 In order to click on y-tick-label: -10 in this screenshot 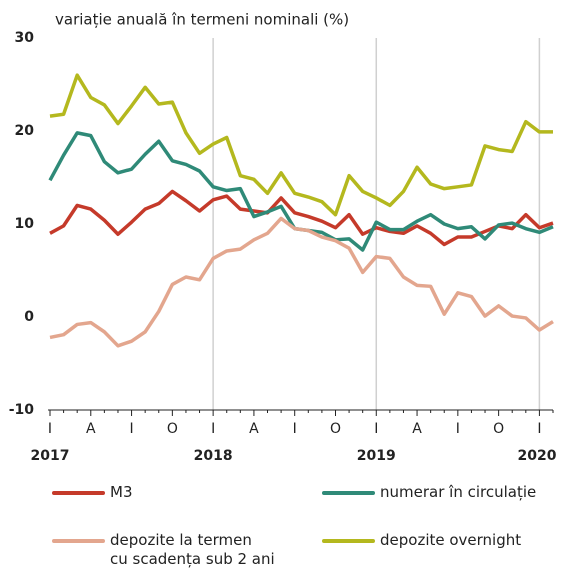, I will do `click(22, 410)`.